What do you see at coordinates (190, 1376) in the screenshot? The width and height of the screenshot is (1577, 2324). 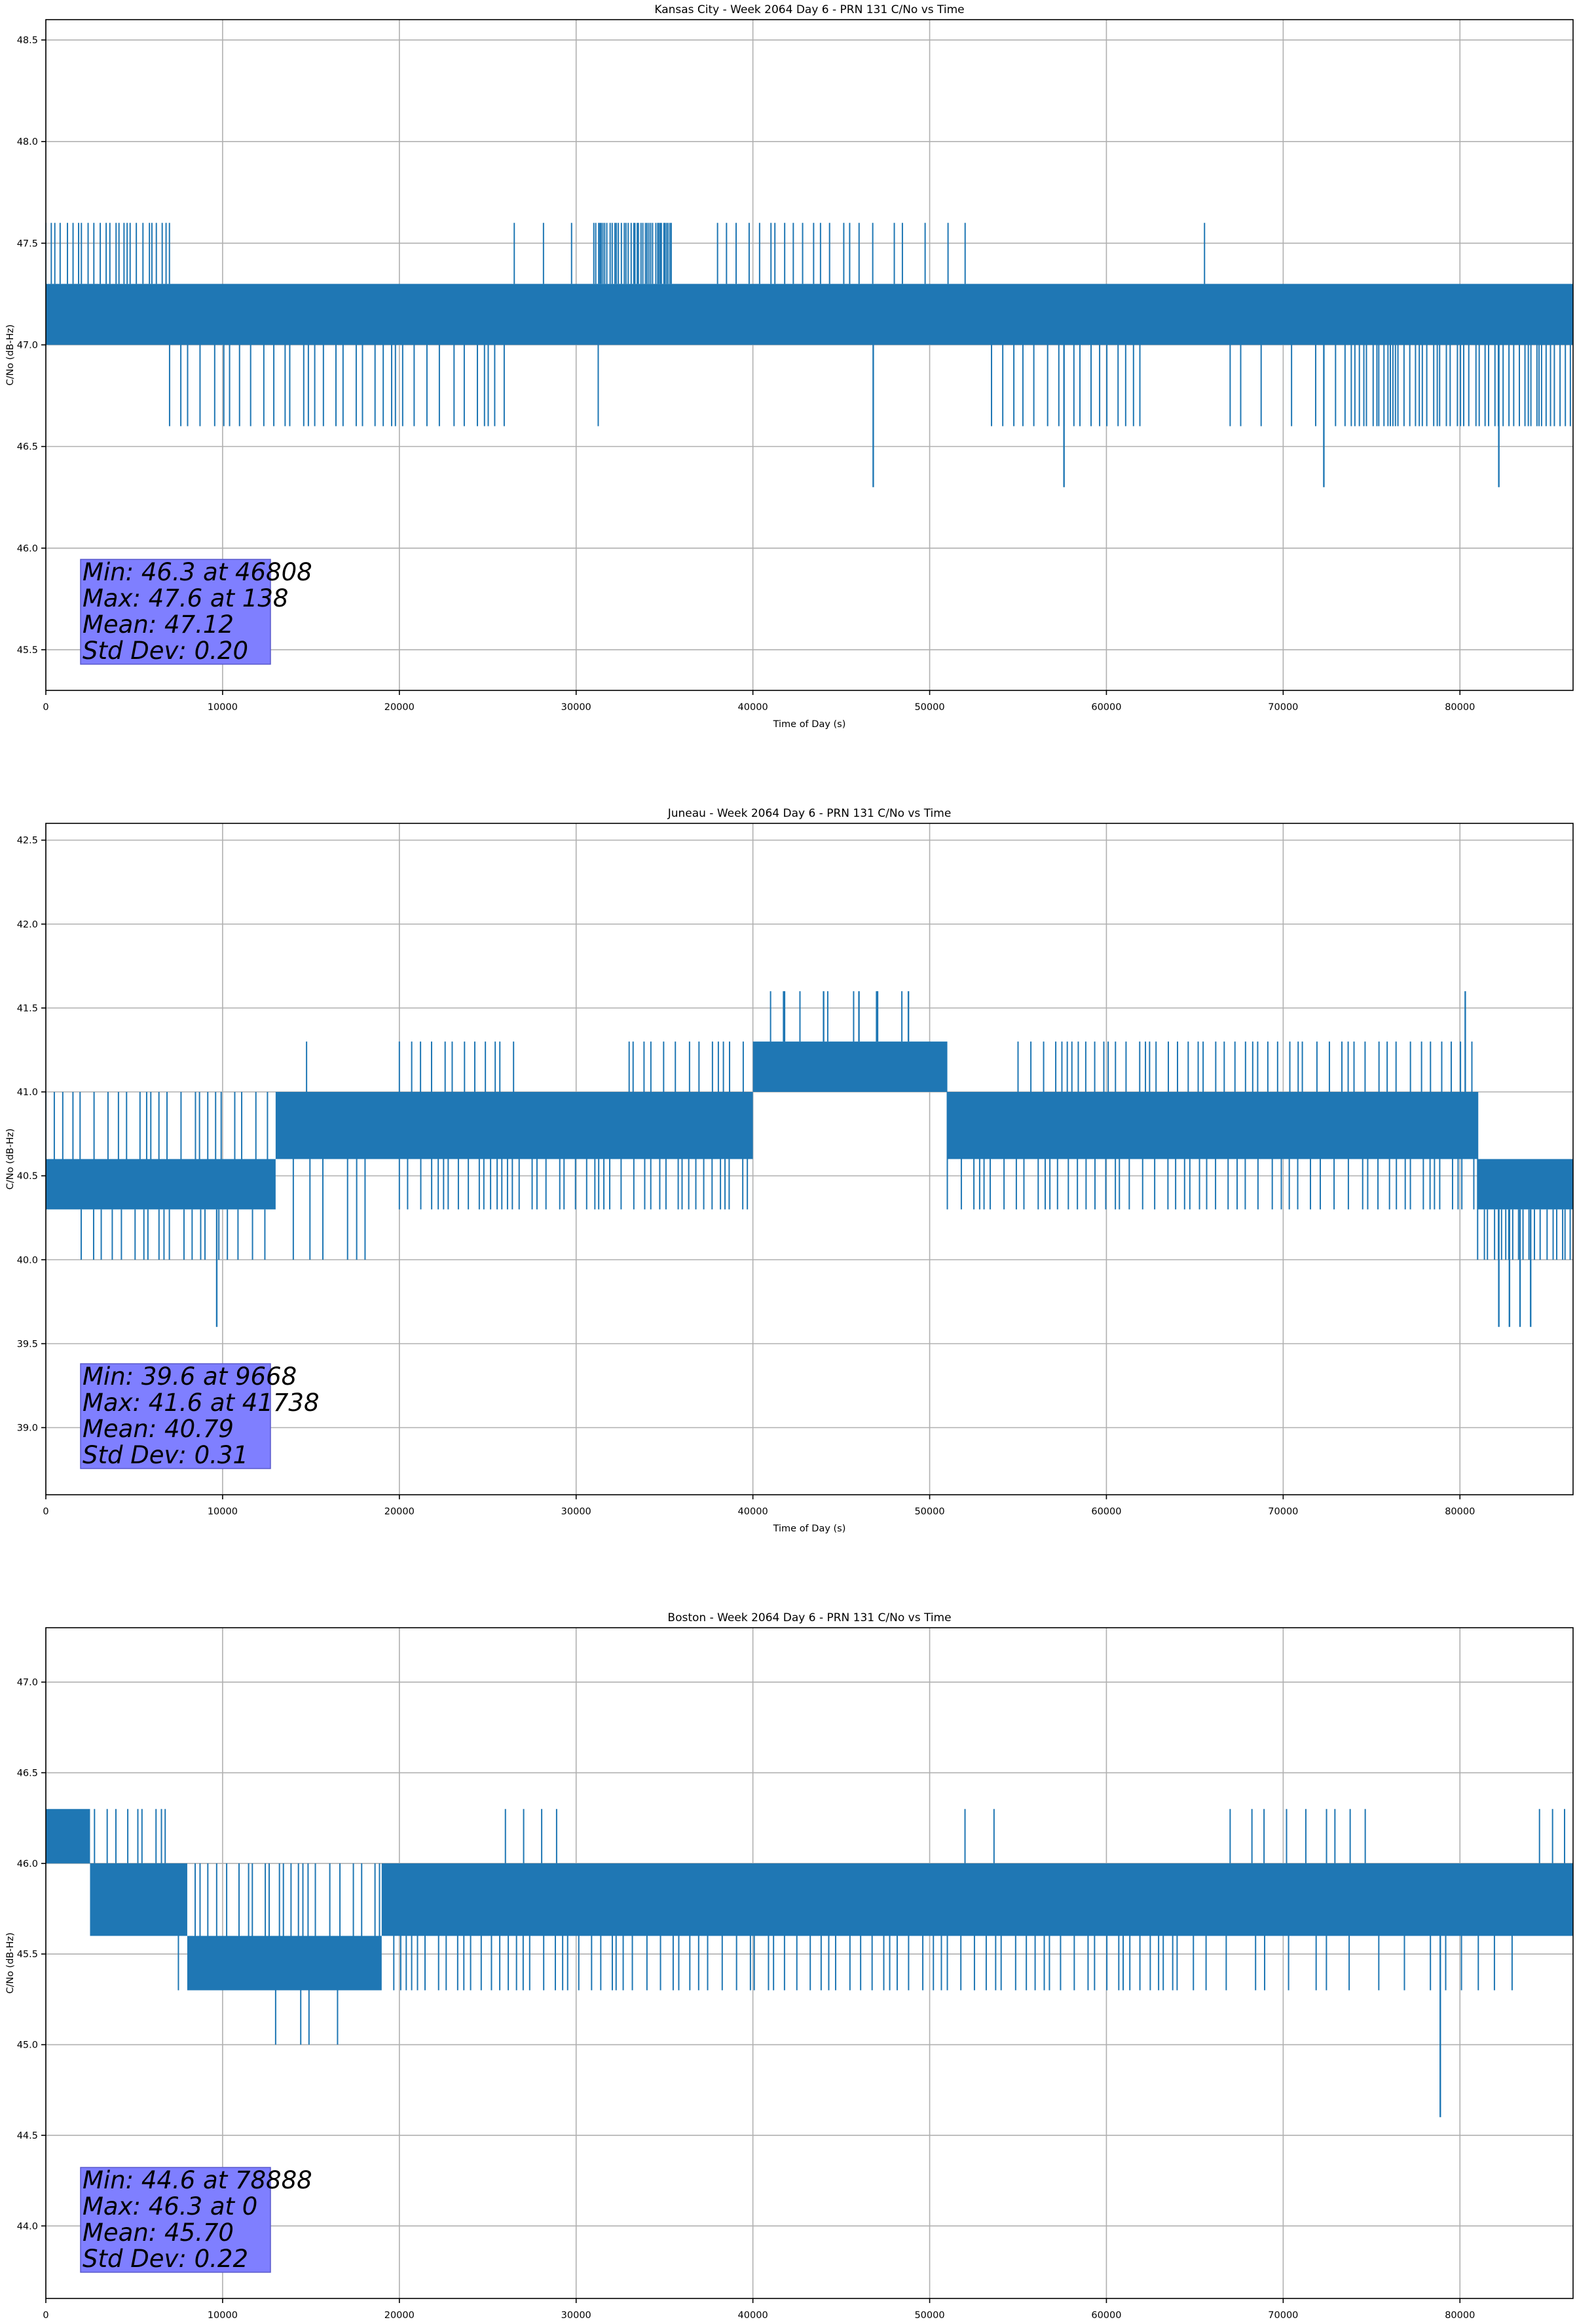 I see `stats-line1: Min: 39.6 at 9668` at bounding box center [190, 1376].